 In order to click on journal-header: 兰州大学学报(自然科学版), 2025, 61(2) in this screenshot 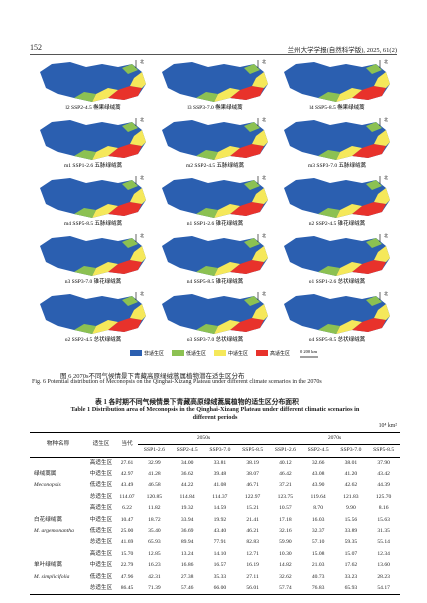, I will do `click(342, 50)`.